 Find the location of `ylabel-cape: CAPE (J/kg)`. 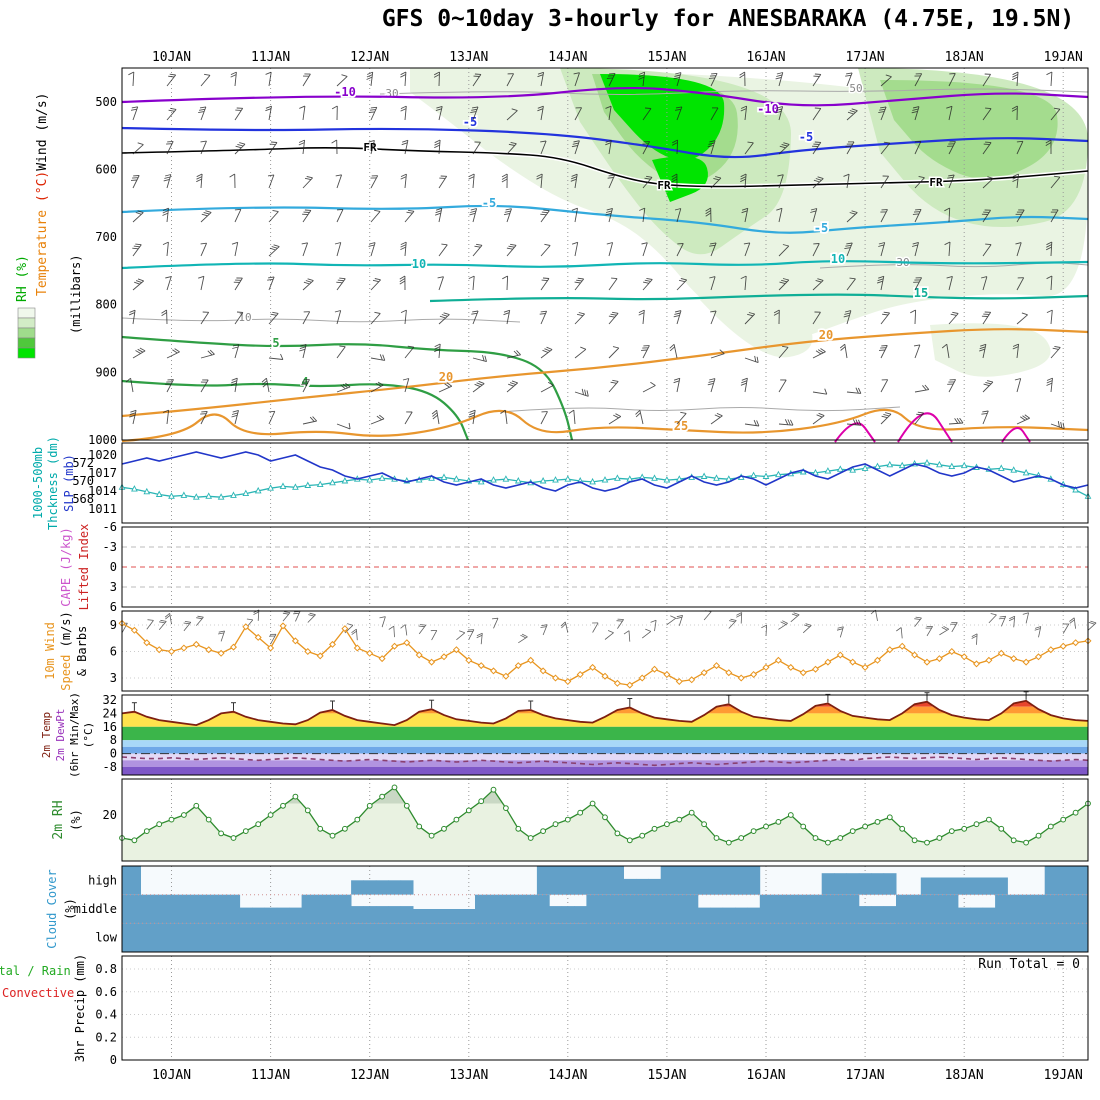

ylabel-cape: CAPE (J/kg) is located at coordinates (66, 566).